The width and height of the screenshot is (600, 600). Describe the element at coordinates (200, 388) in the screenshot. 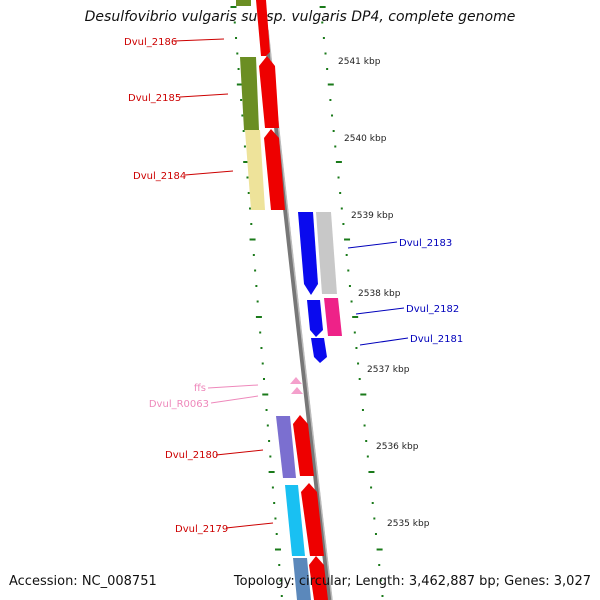

I see `gene-label: ffs` at that location.